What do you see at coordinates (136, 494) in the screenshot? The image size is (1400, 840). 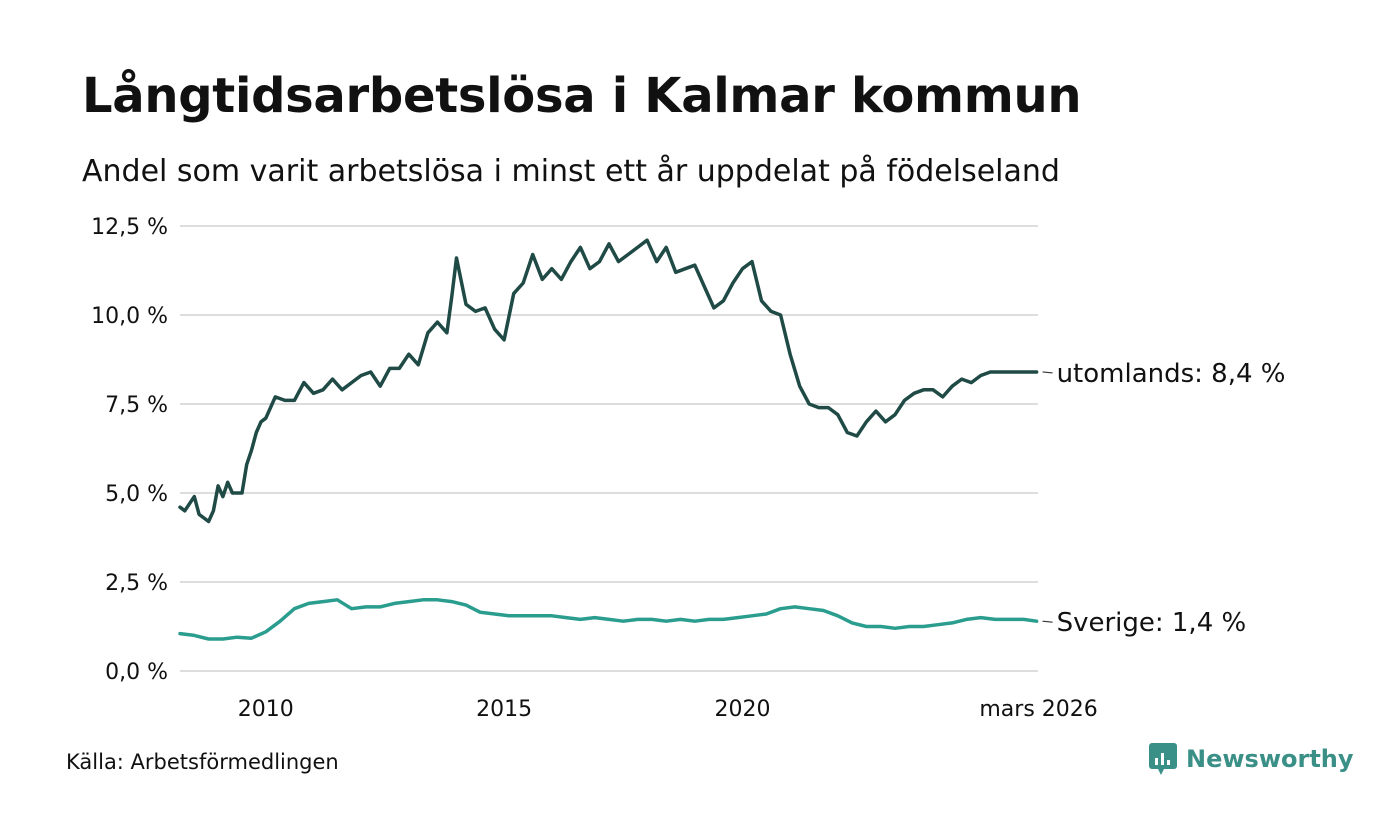 I see `y-tick-label: 5,0 %` at bounding box center [136, 494].